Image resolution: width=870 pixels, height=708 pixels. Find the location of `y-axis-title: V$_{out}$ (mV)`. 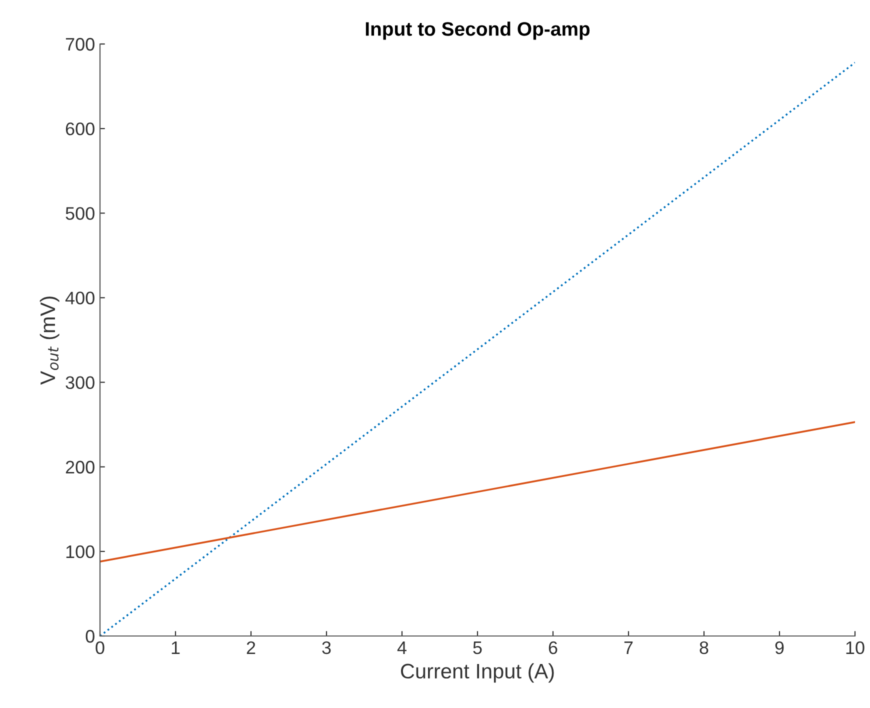

y-axis-title: V$_{out}$ (mV) is located at coordinates (50, 340).